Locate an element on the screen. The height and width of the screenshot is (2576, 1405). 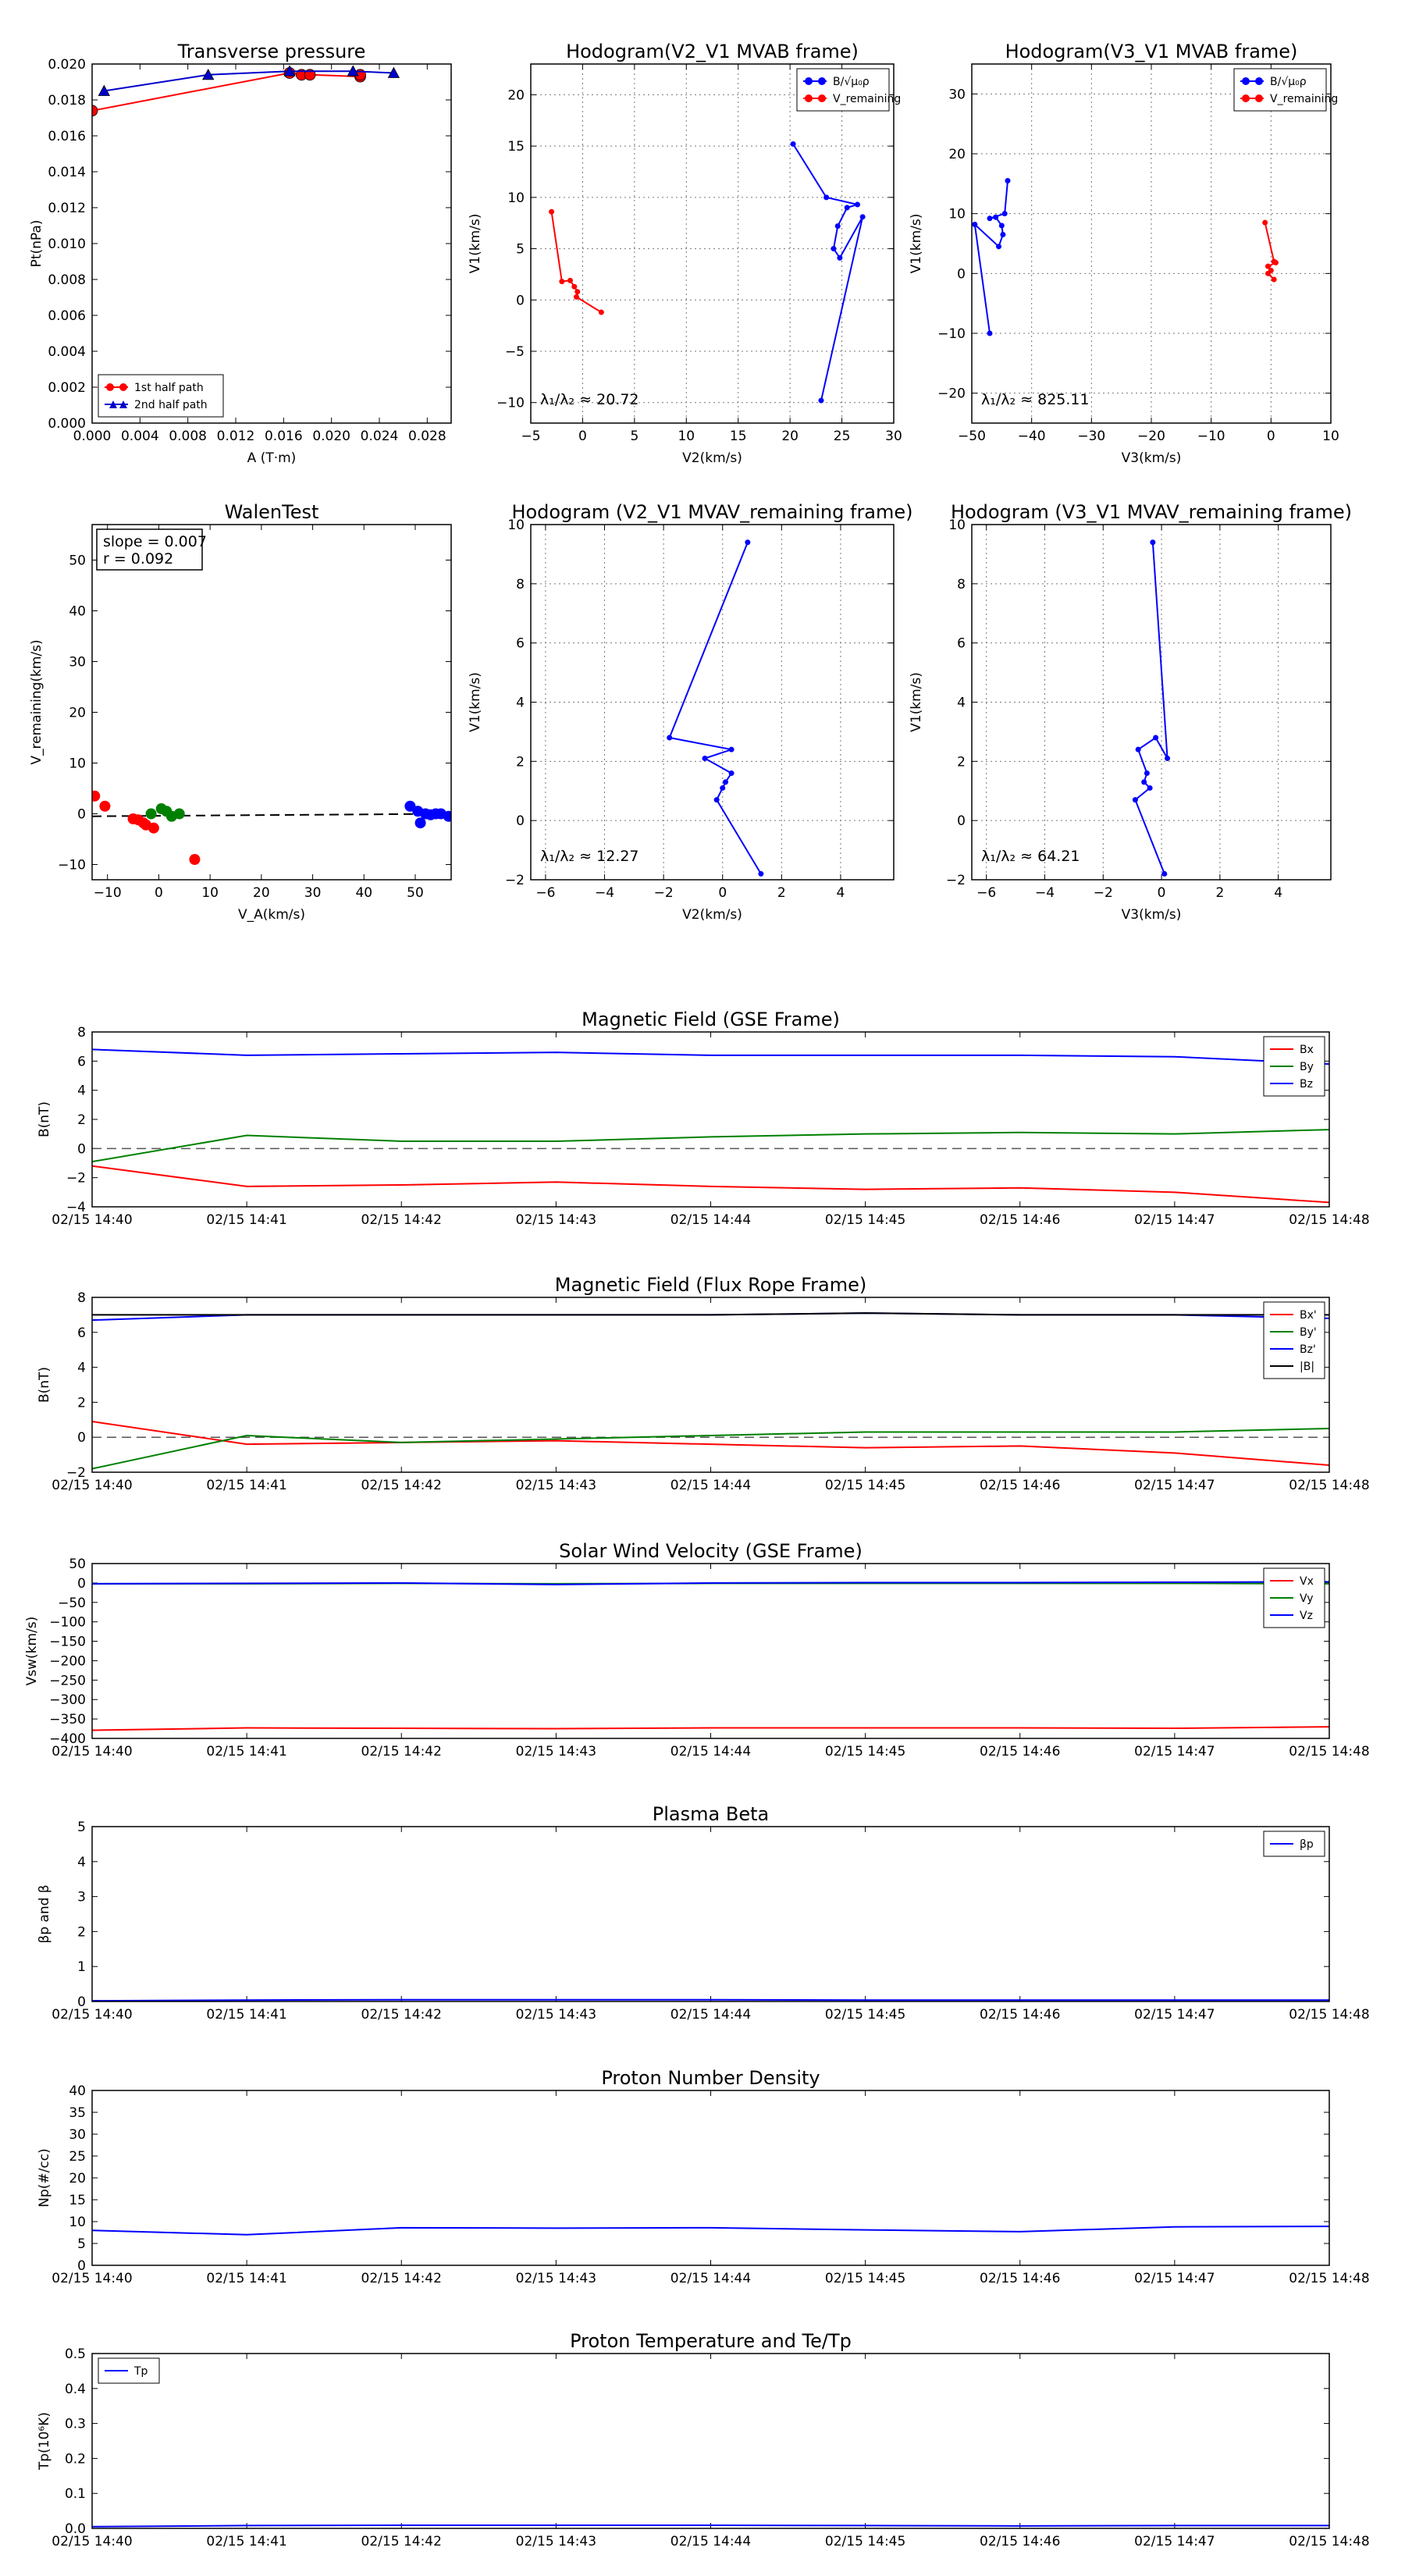
y-axis-label: Tp(10⁶K) is located at coordinates (45, 2441).